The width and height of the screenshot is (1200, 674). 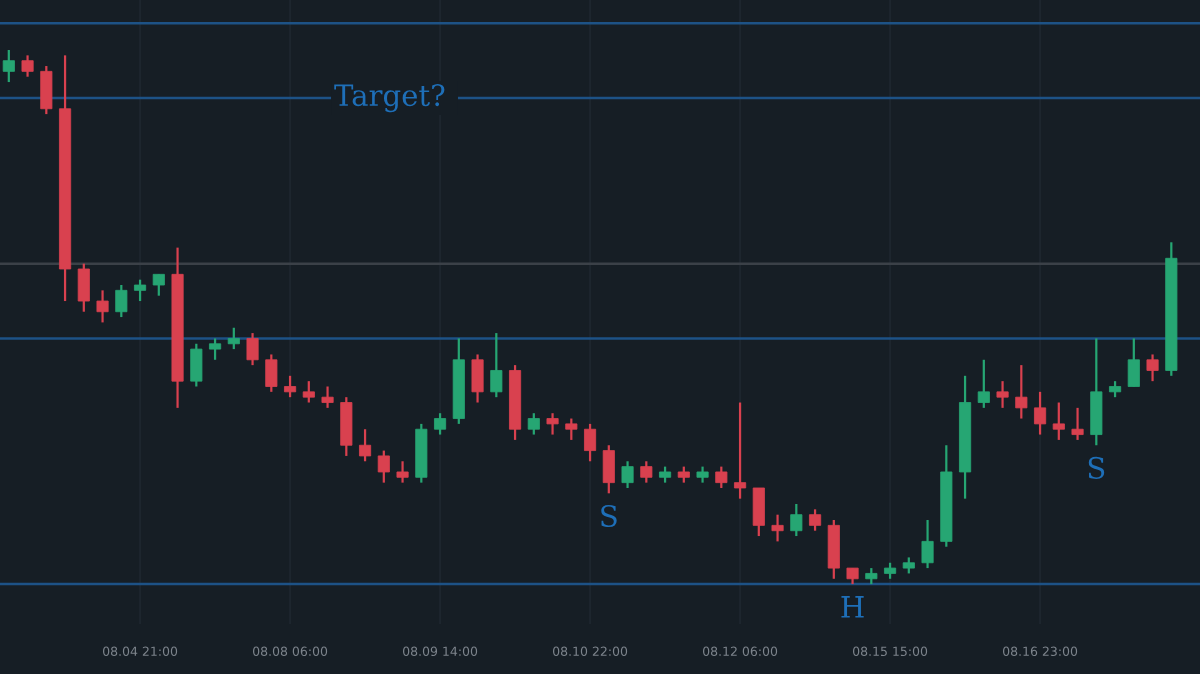 What do you see at coordinates (389, 98) in the screenshot?
I see `ref-line-label: Target?` at bounding box center [389, 98].